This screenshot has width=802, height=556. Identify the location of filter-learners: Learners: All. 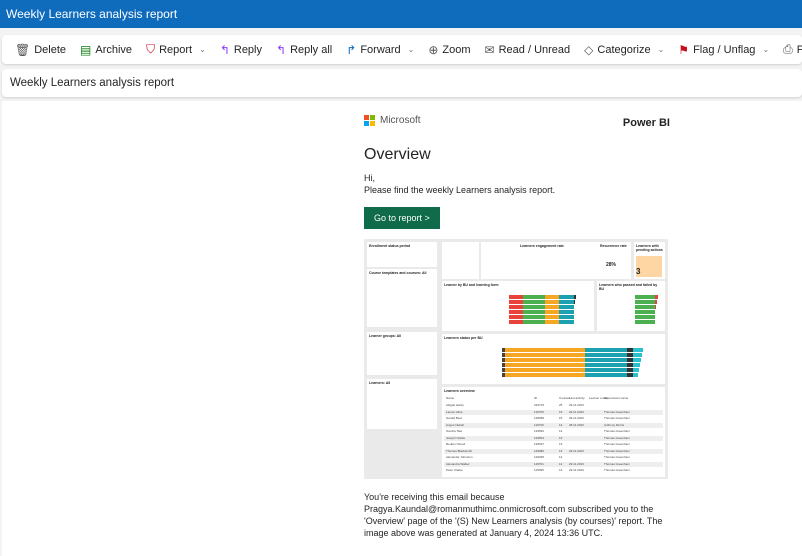
(402, 404).